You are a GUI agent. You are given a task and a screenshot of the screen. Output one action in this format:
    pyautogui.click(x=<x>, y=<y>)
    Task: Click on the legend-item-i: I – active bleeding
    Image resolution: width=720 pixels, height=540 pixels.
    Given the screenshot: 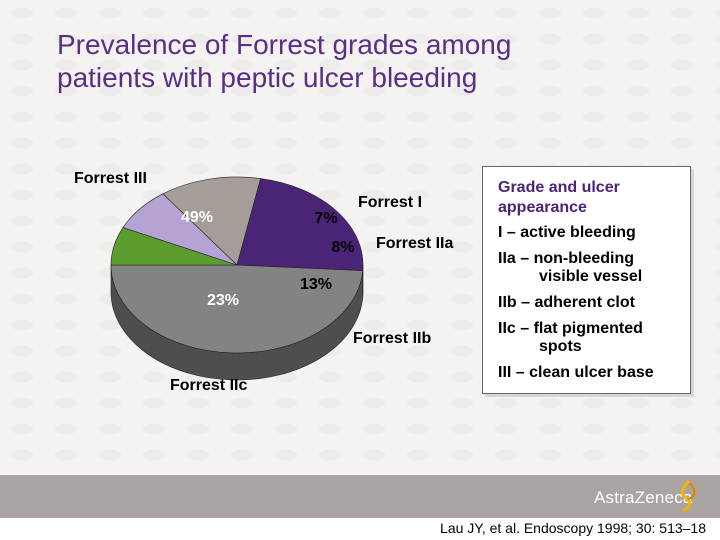 What is the action you would take?
    pyautogui.click(x=593, y=233)
    